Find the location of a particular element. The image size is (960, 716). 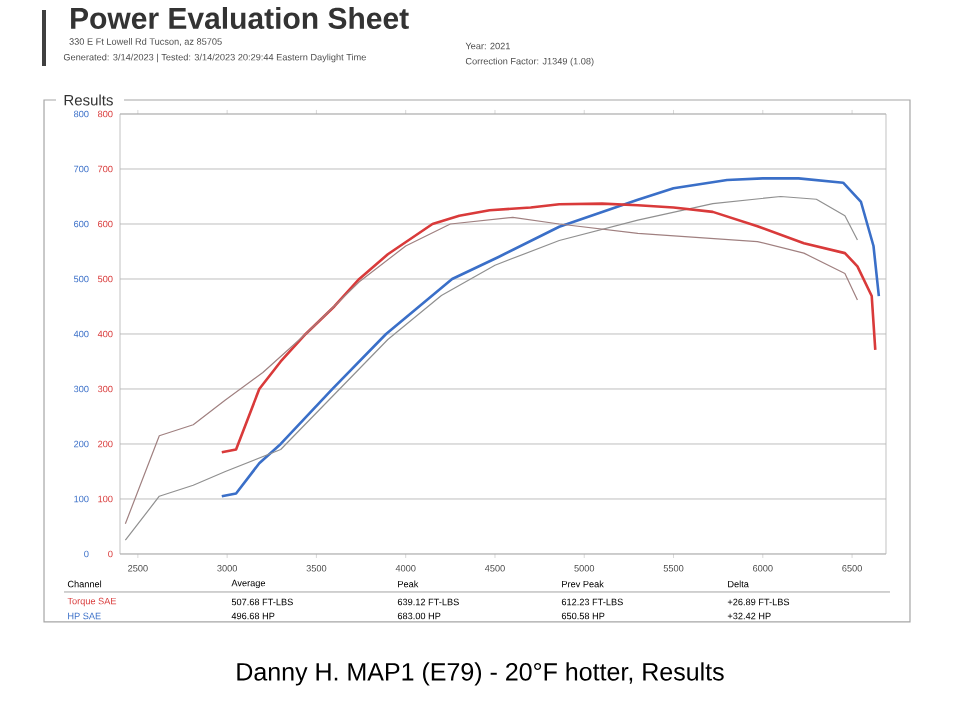

text: Danny H. MAP1 (E79) - 20°F hotter, Results is located at coordinates (480, 674).